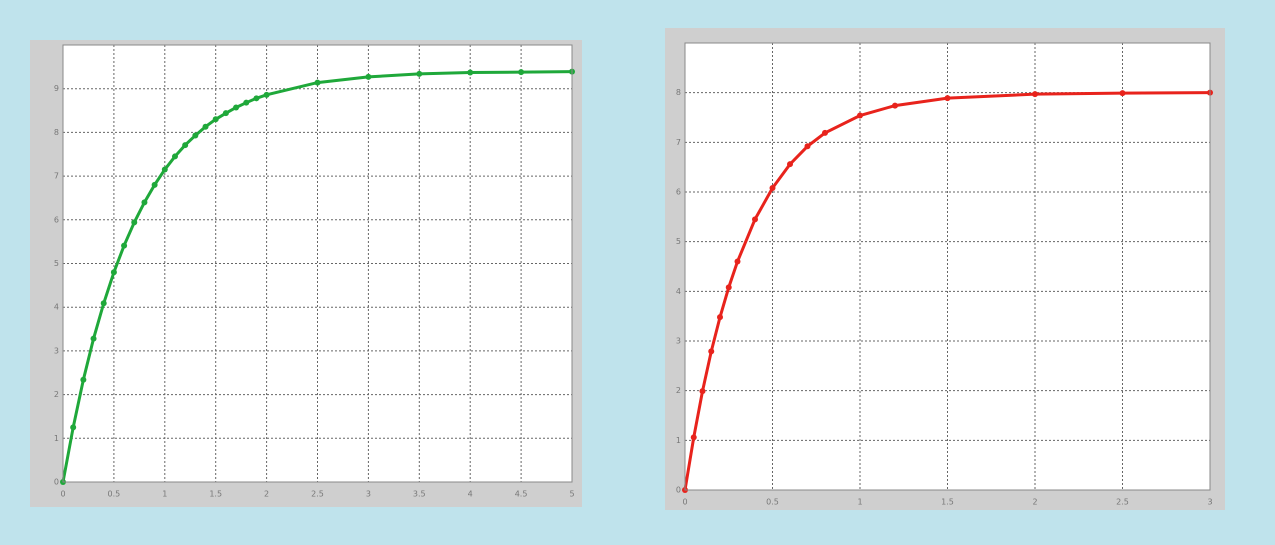 This screenshot has width=1275, height=545. I want to click on x-tick-label: 5, so click(571, 494).